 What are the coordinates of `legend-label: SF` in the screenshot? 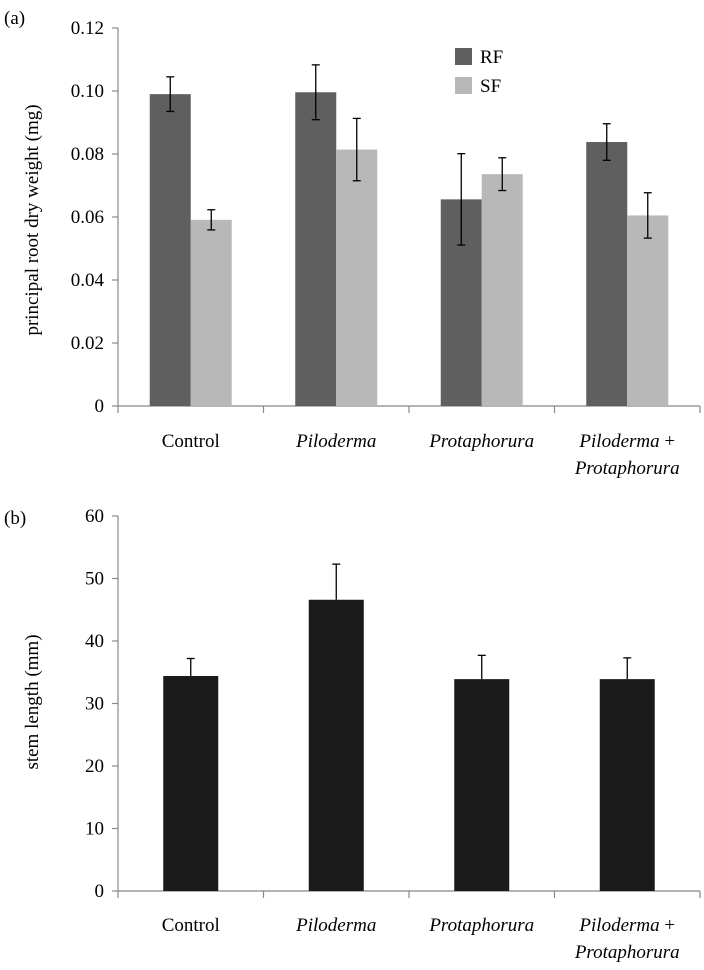 It's located at (490, 86).